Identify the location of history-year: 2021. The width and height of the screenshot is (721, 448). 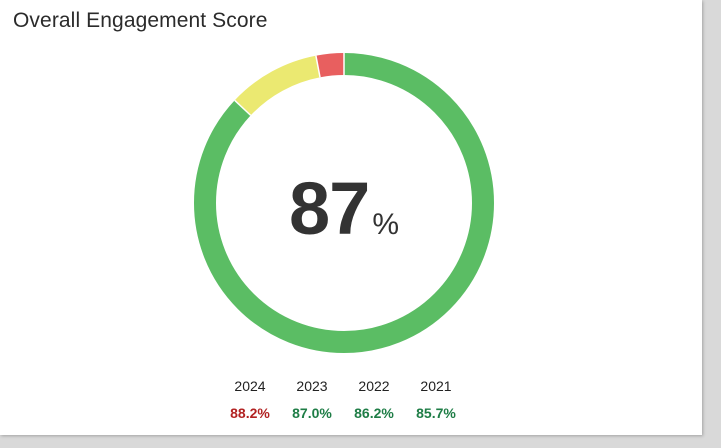
(436, 386).